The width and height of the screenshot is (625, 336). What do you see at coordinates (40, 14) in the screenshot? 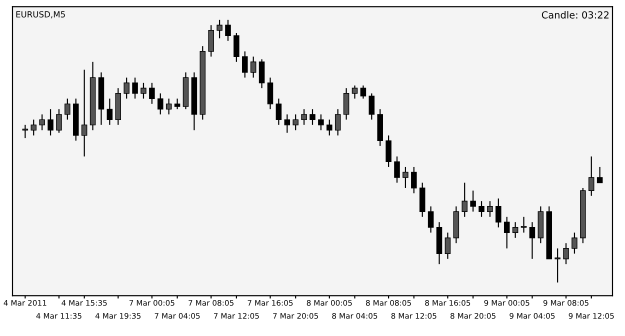
I see `chart-title: EURUSD,M5` at bounding box center [40, 14].